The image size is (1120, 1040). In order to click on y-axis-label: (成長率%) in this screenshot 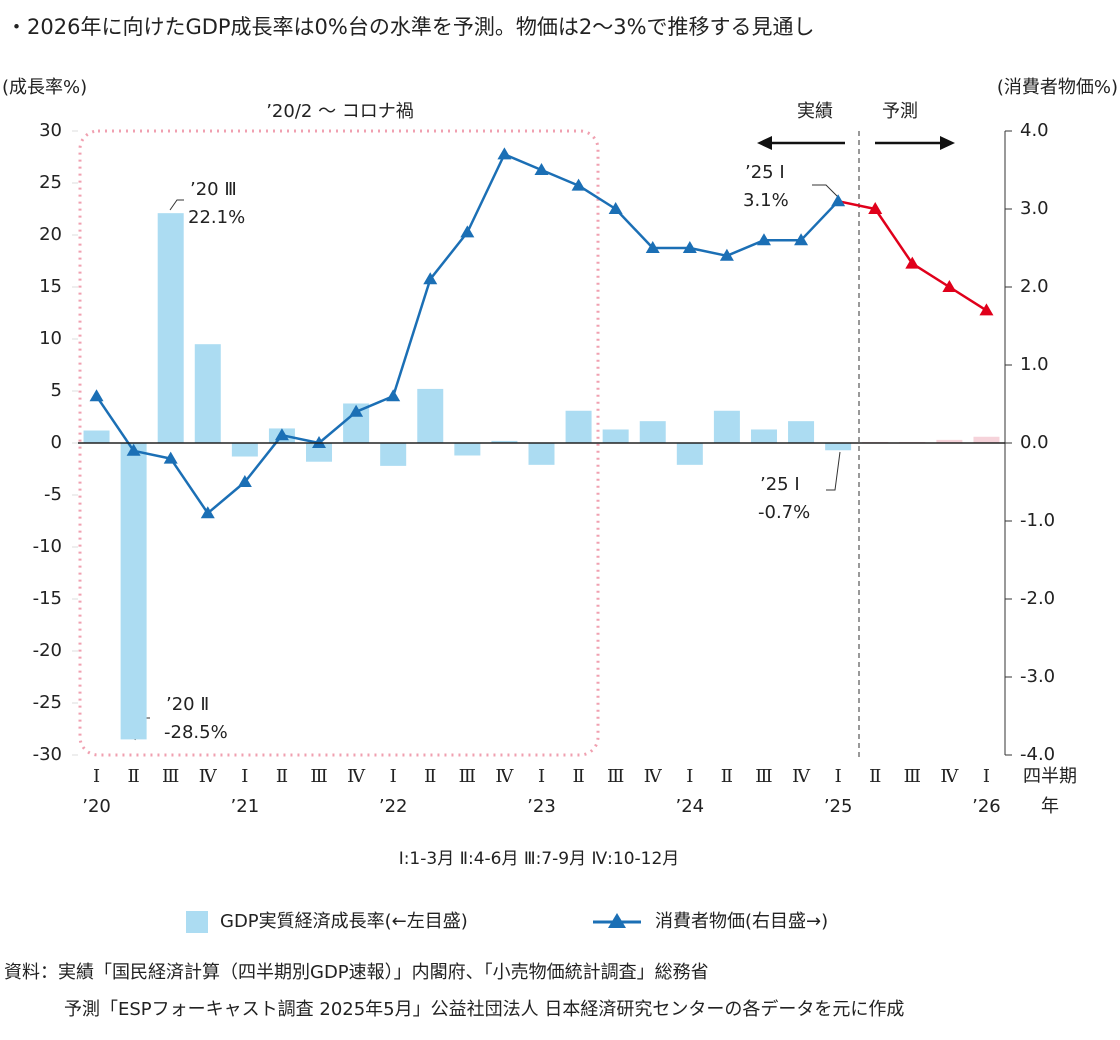, I will do `click(44, 87)`.